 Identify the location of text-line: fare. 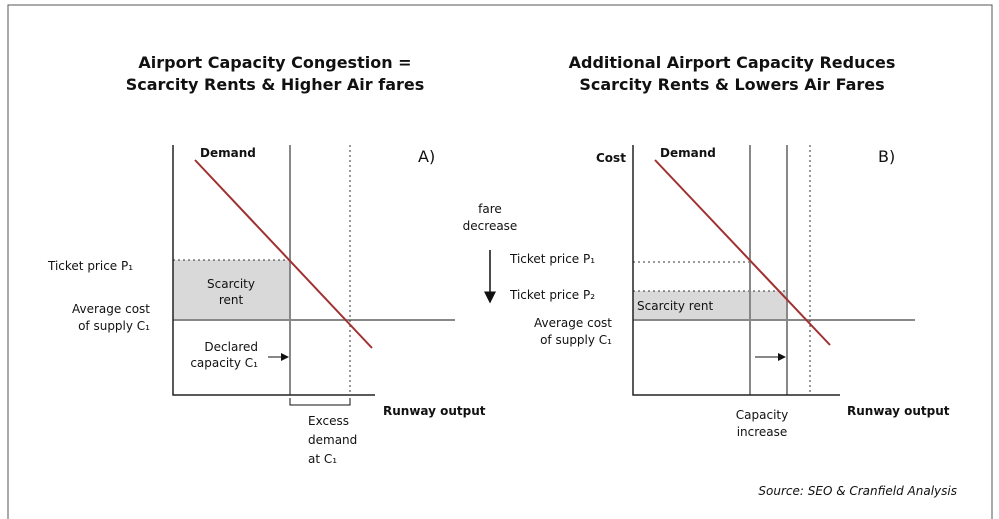
(490, 209).